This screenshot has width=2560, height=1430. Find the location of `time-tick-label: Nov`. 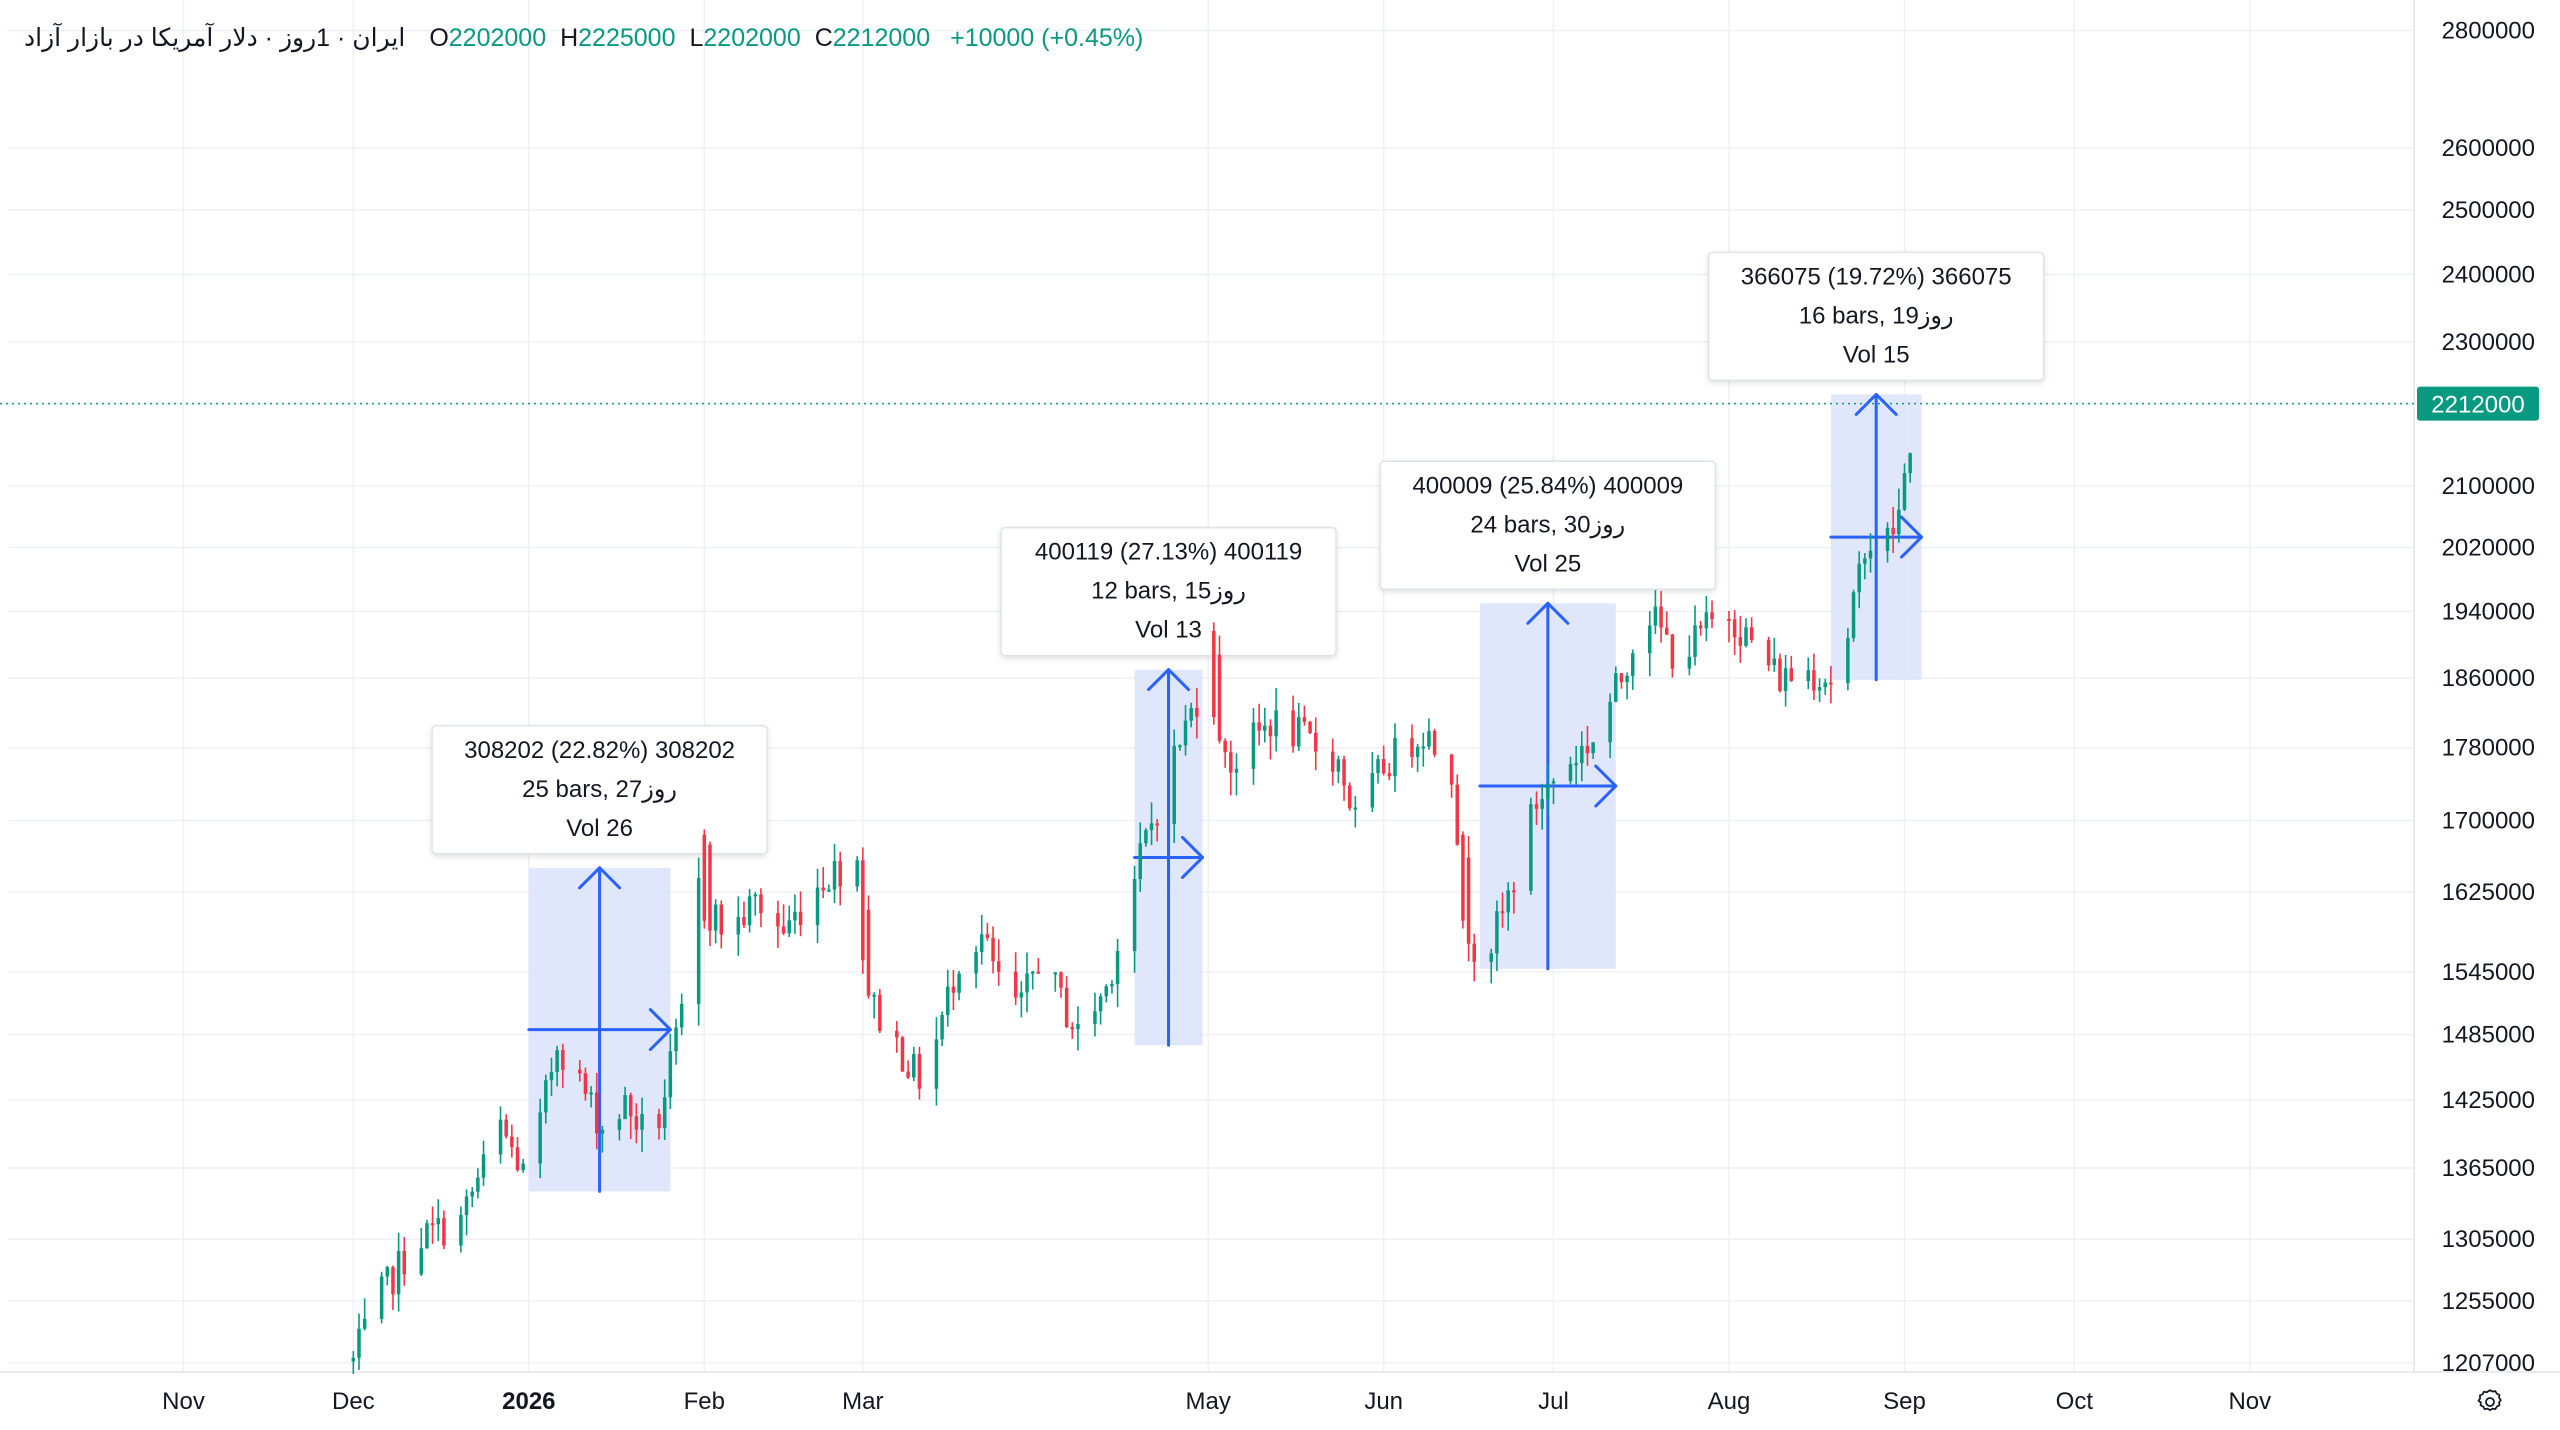

time-tick-label: Nov is located at coordinates (2249, 1401).